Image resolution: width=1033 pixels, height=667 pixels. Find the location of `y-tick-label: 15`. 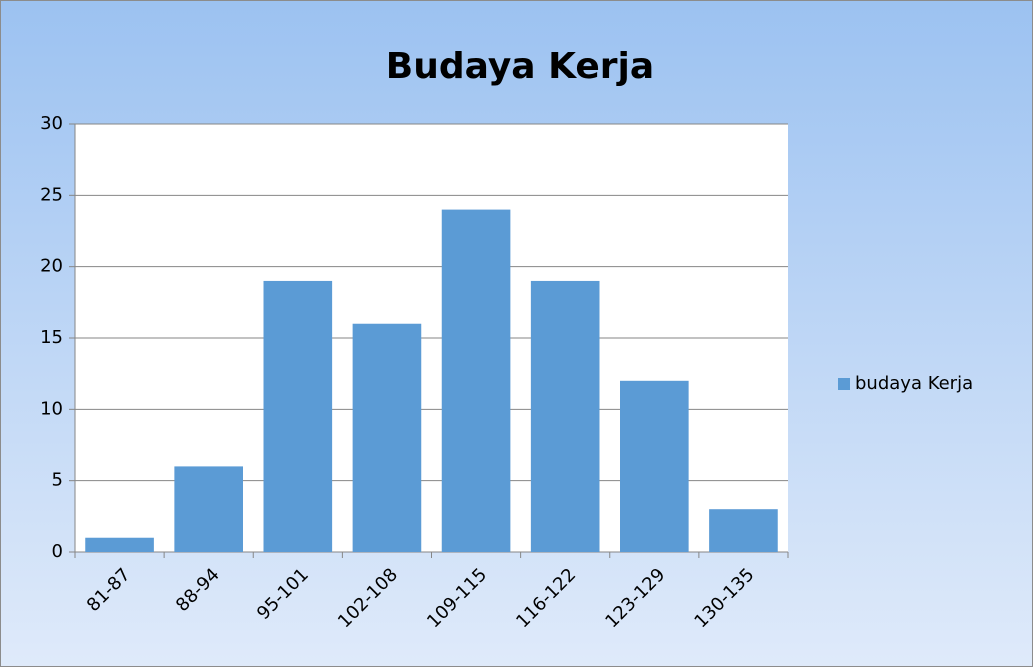

y-tick-label: 15 is located at coordinates (51, 337).